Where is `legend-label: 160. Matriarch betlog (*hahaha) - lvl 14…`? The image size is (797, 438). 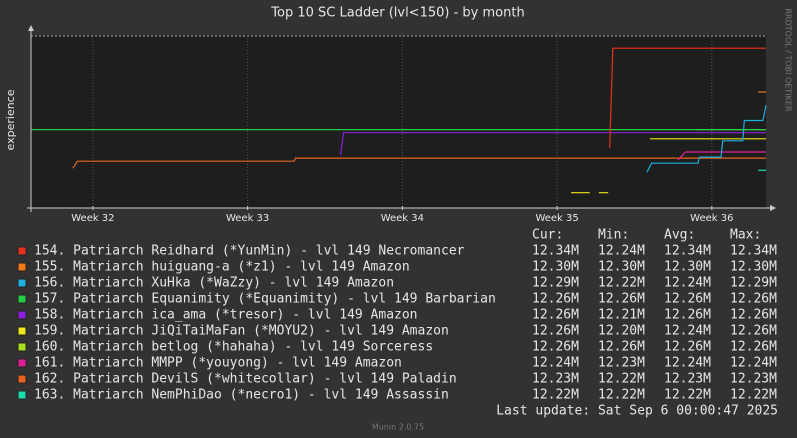 legend-label: 160. Matriarch betlog (*hahaha) - lvl 14… is located at coordinates (233, 347).